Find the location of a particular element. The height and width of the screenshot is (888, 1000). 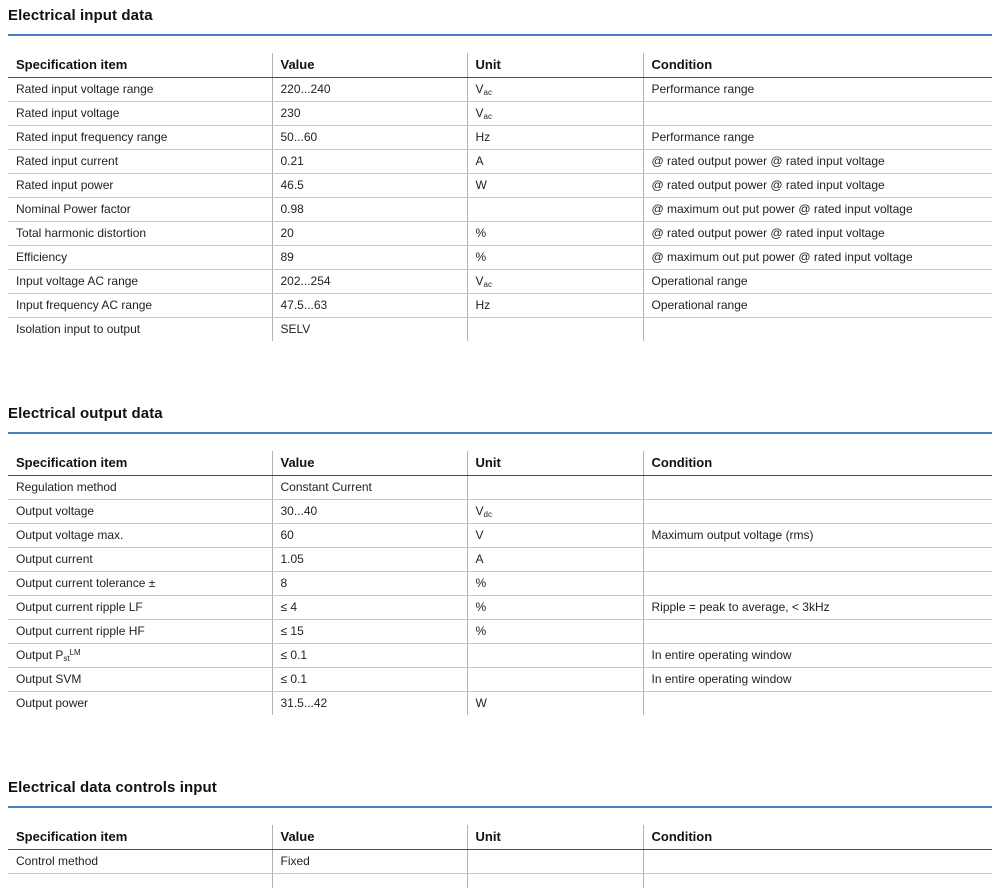

spec-item-label: Isolation input to output is located at coordinates (78, 328).